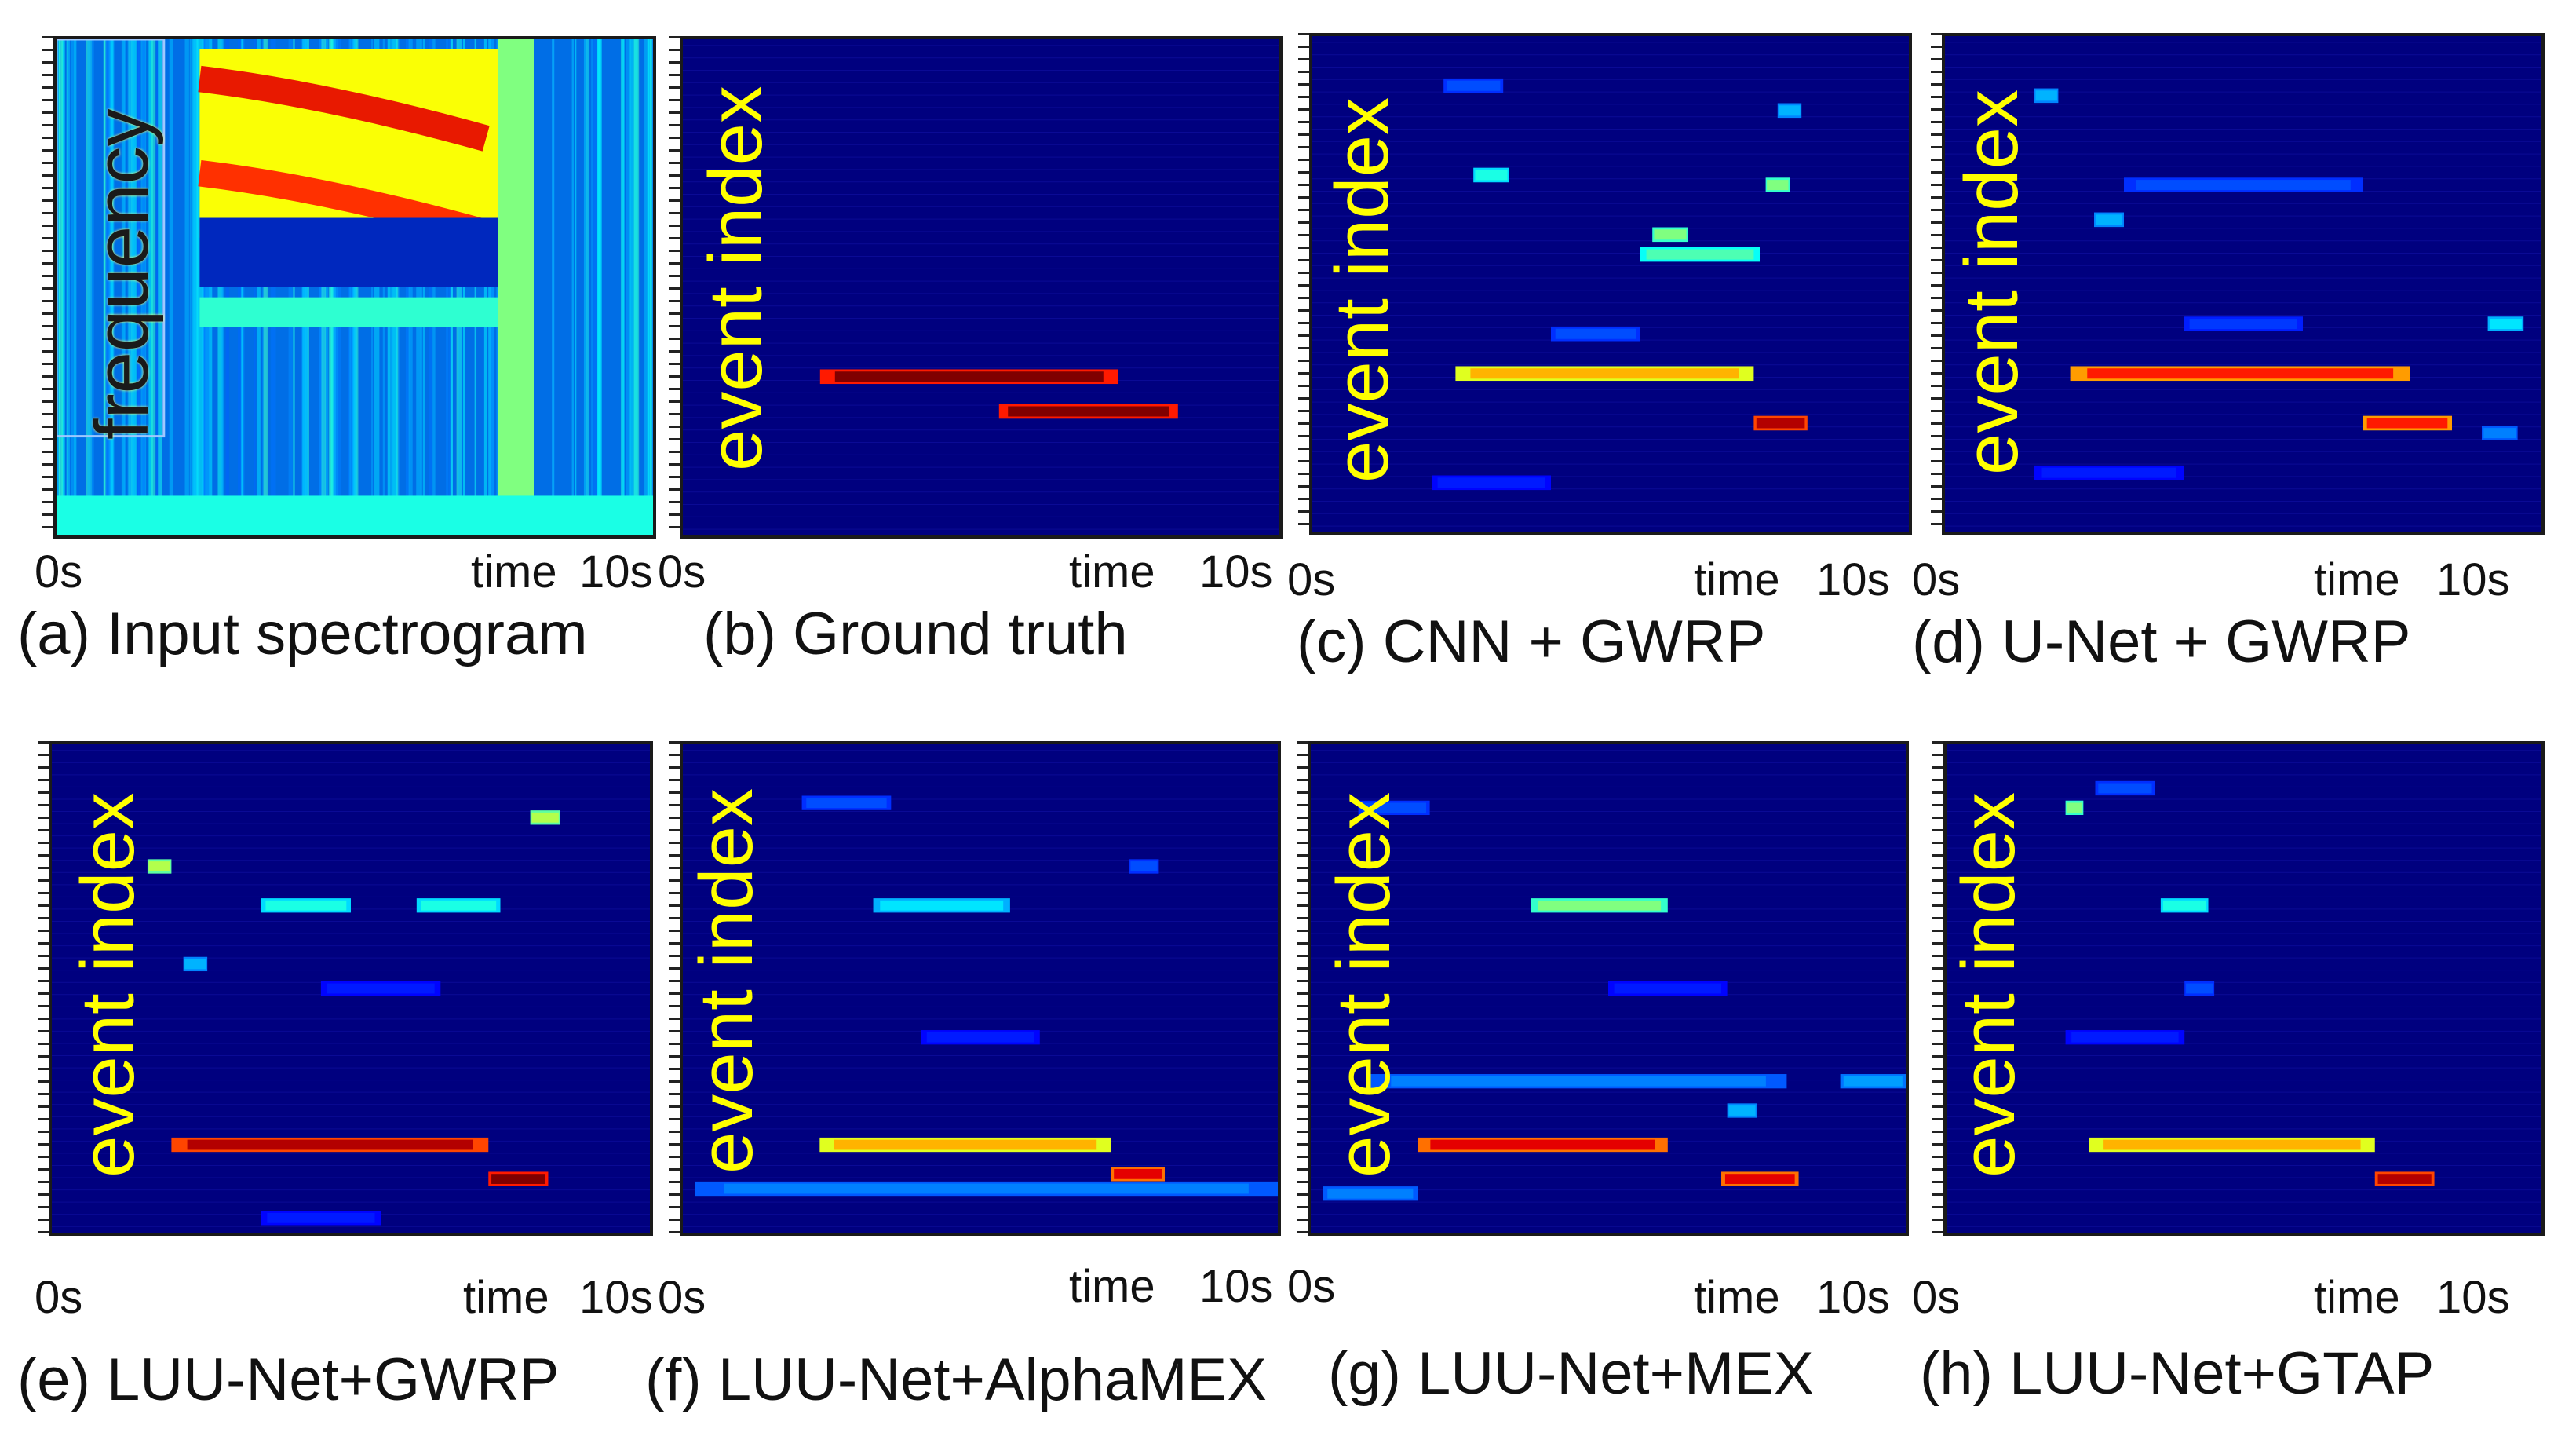 Image resolution: width=2576 pixels, height=1436 pixels. What do you see at coordinates (344, 108) in the screenshot?
I see `spectrogram-harmonic-band` at bounding box center [344, 108].